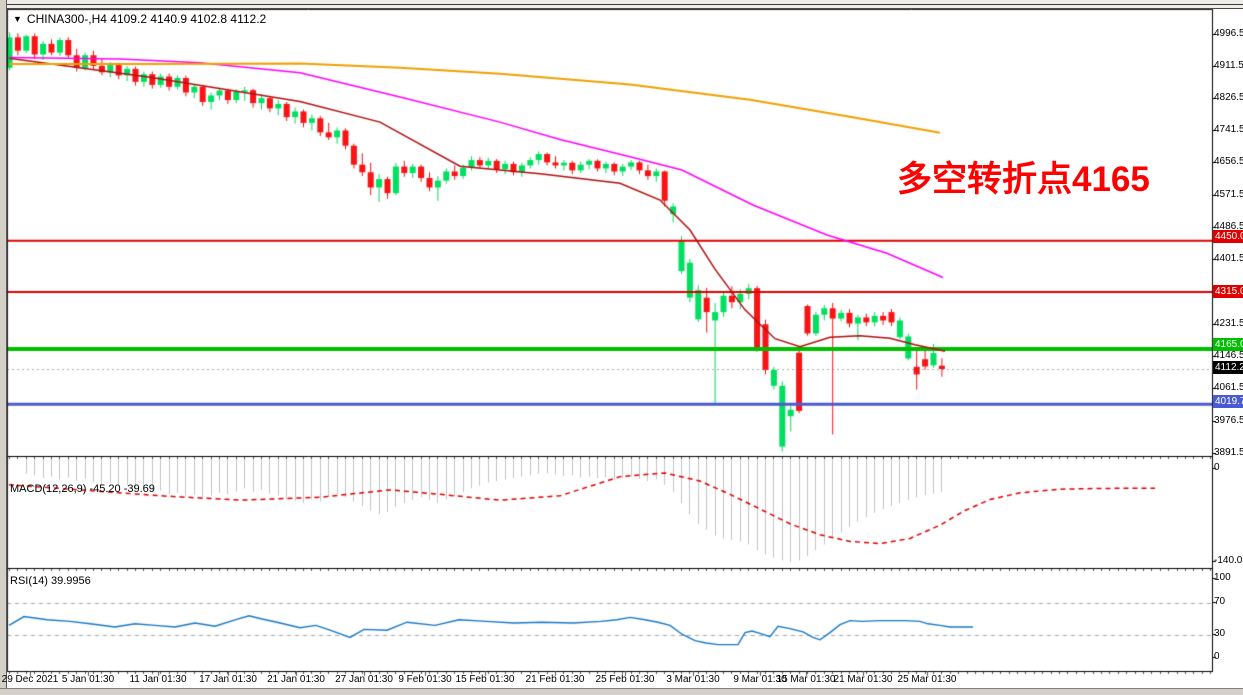 Image resolution: width=1243 pixels, height=695 pixels. I want to click on time-tick-label: 21 Jan 01:30, so click(296, 679).